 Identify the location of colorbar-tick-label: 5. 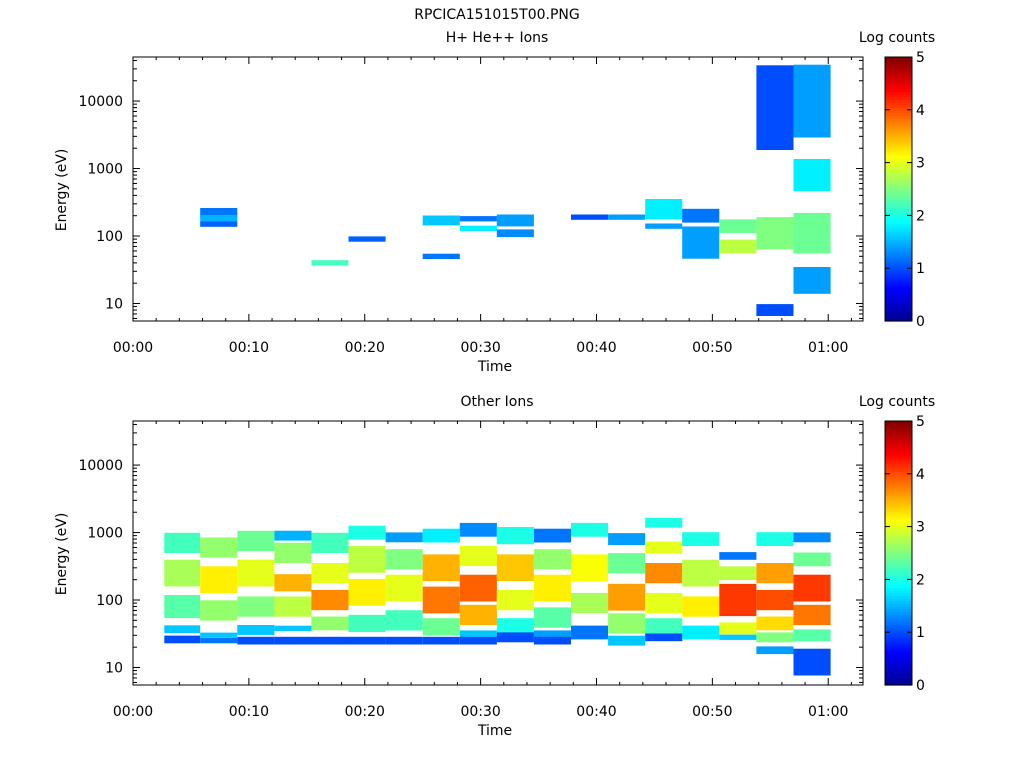
(920, 422).